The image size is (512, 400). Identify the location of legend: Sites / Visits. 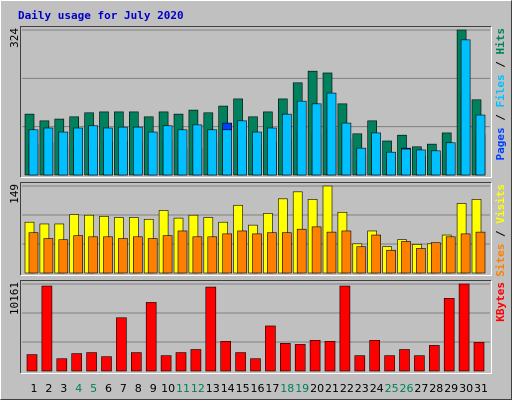
(500, 230).